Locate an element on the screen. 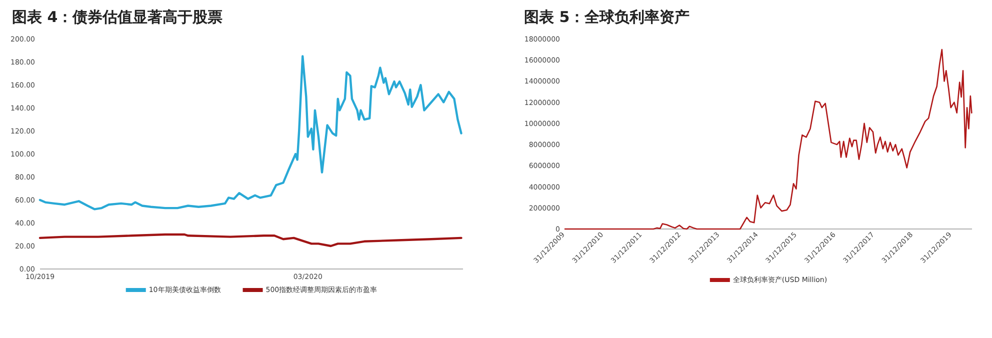 The width and height of the screenshot is (992, 338). chart-title: 图表 5：全球负利率资产 is located at coordinates (607, 17).